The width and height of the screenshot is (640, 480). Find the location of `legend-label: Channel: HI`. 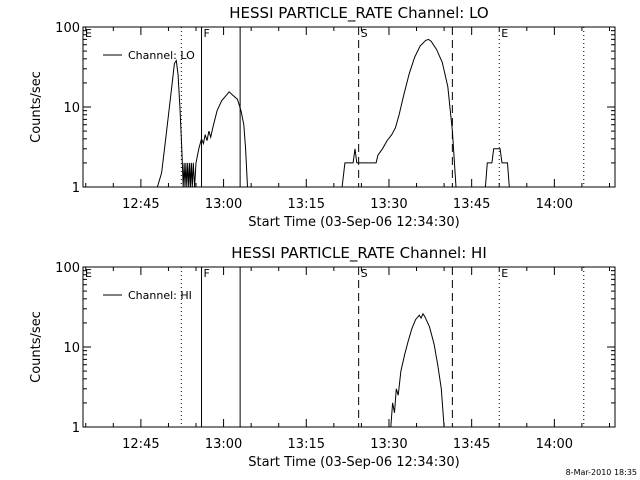

legend-label: Channel: HI is located at coordinates (160, 295).